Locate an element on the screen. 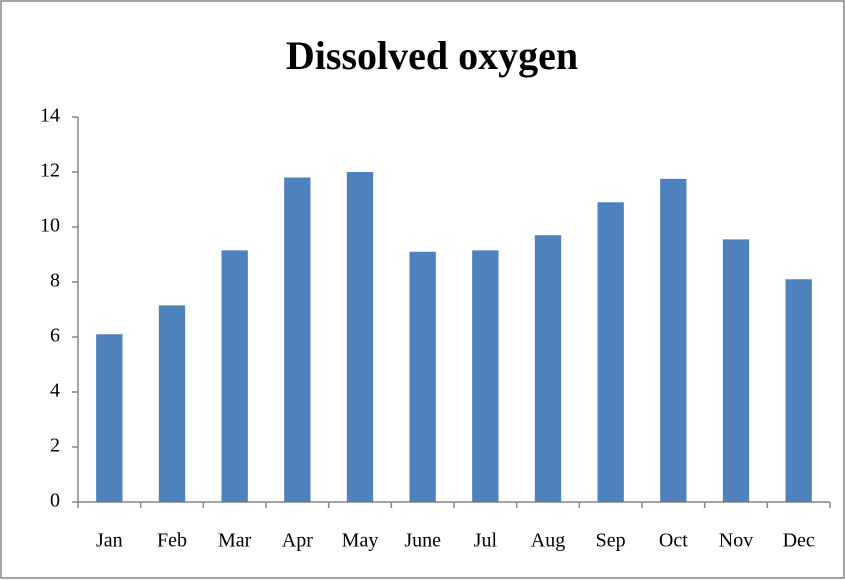 The height and width of the screenshot is (580, 845). y-tick-label: 10 is located at coordinates (50, 226).